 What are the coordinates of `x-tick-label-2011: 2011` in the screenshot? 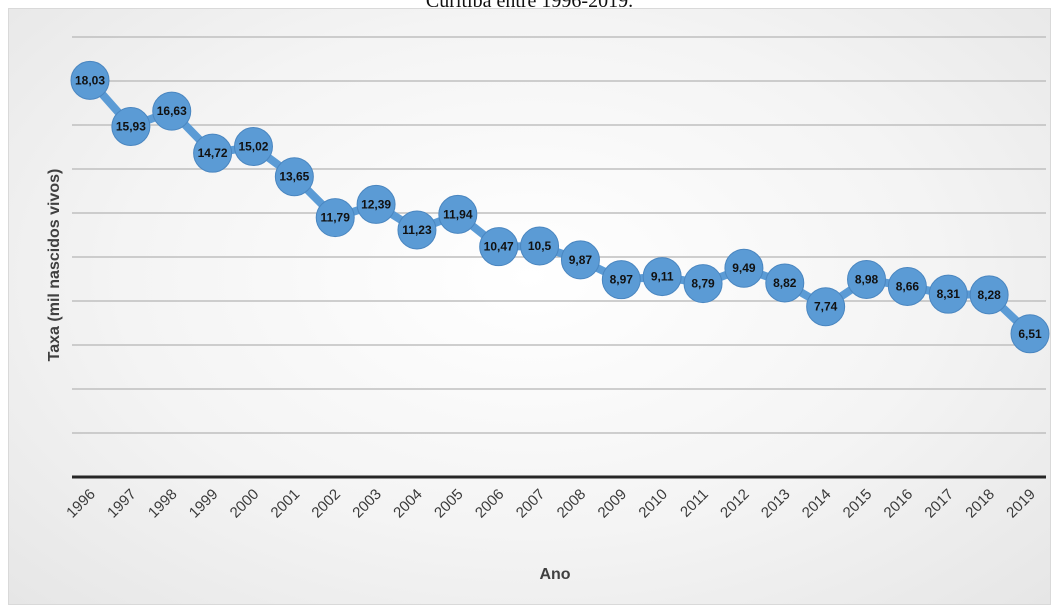 It's located at (694, 503).